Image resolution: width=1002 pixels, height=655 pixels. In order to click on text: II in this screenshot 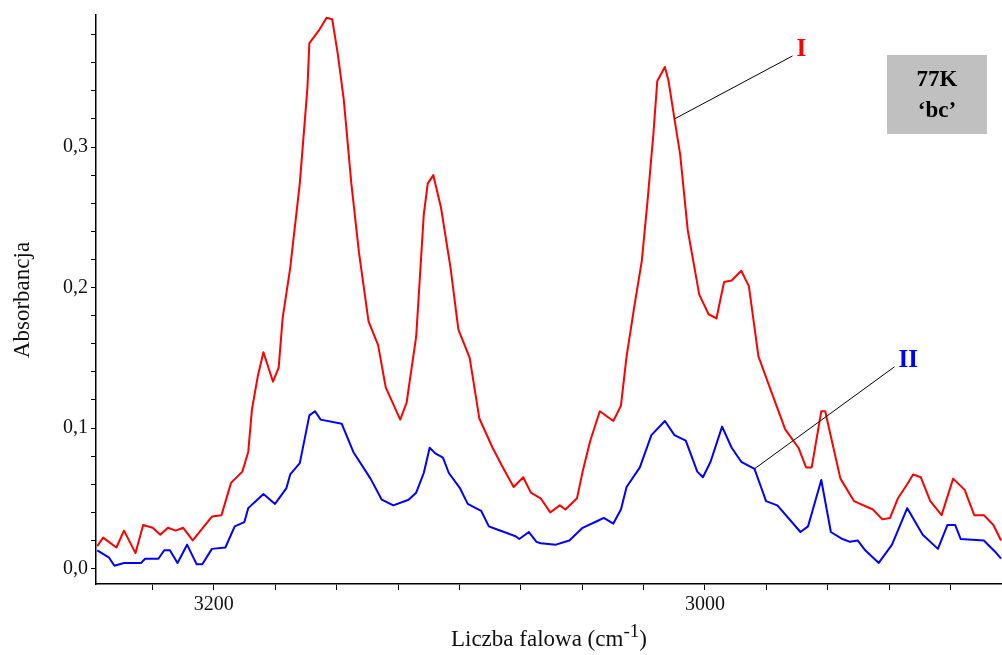, I will do `click(908, 358)`.